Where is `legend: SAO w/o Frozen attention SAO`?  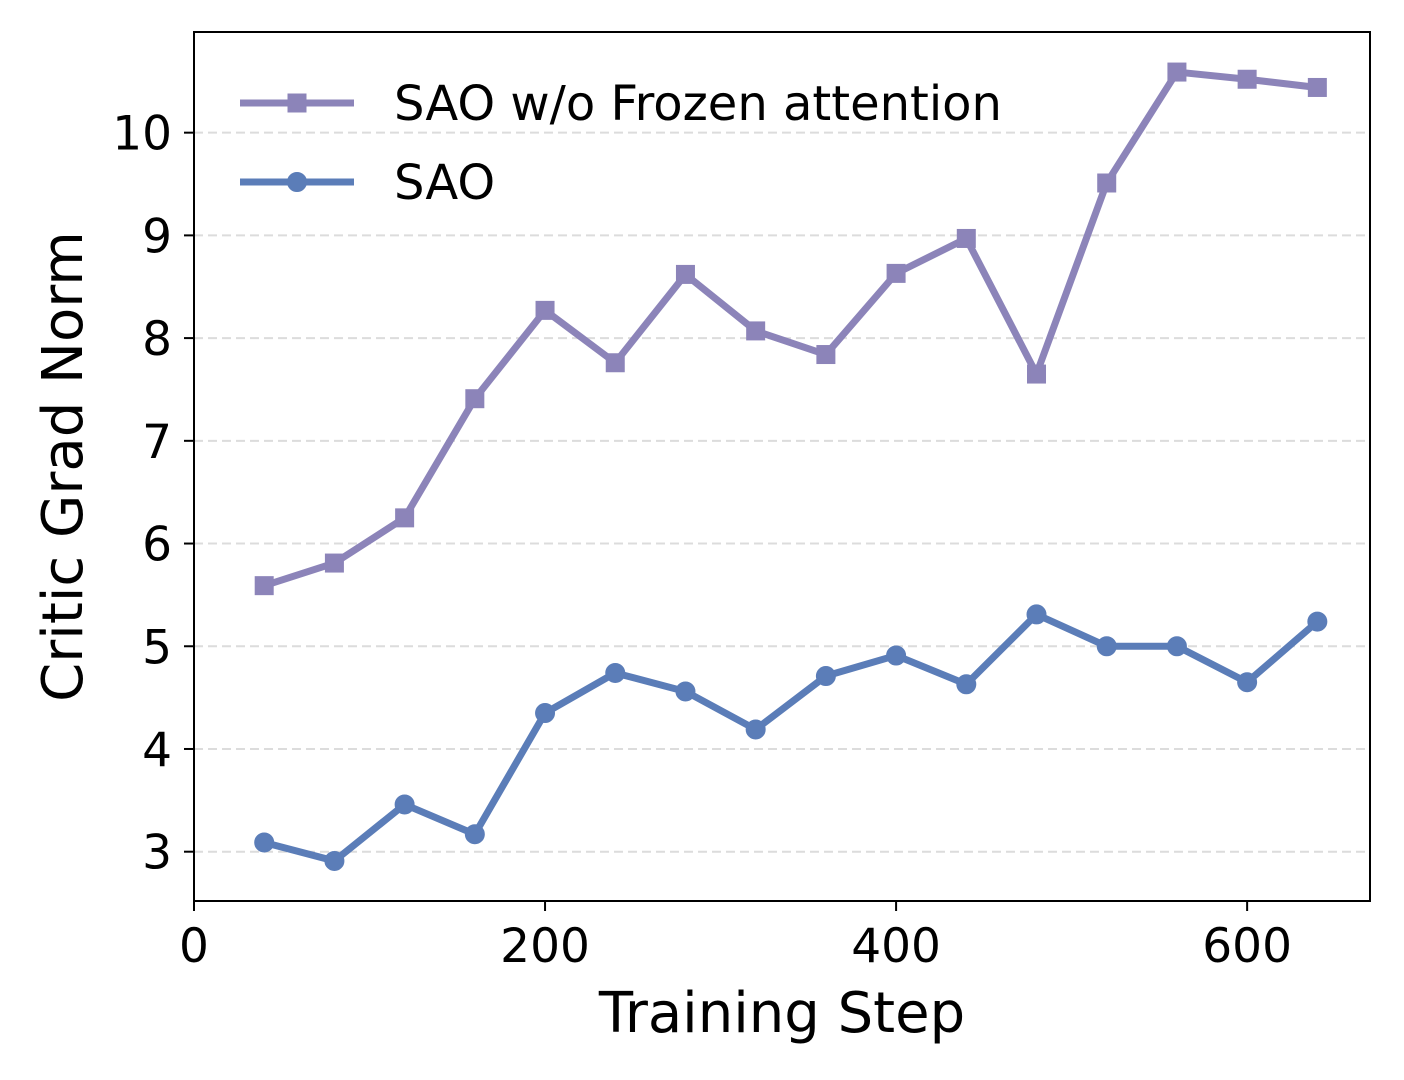 legend: SAO w/o Frozen attention SAO is located at coordinates (621, 143).